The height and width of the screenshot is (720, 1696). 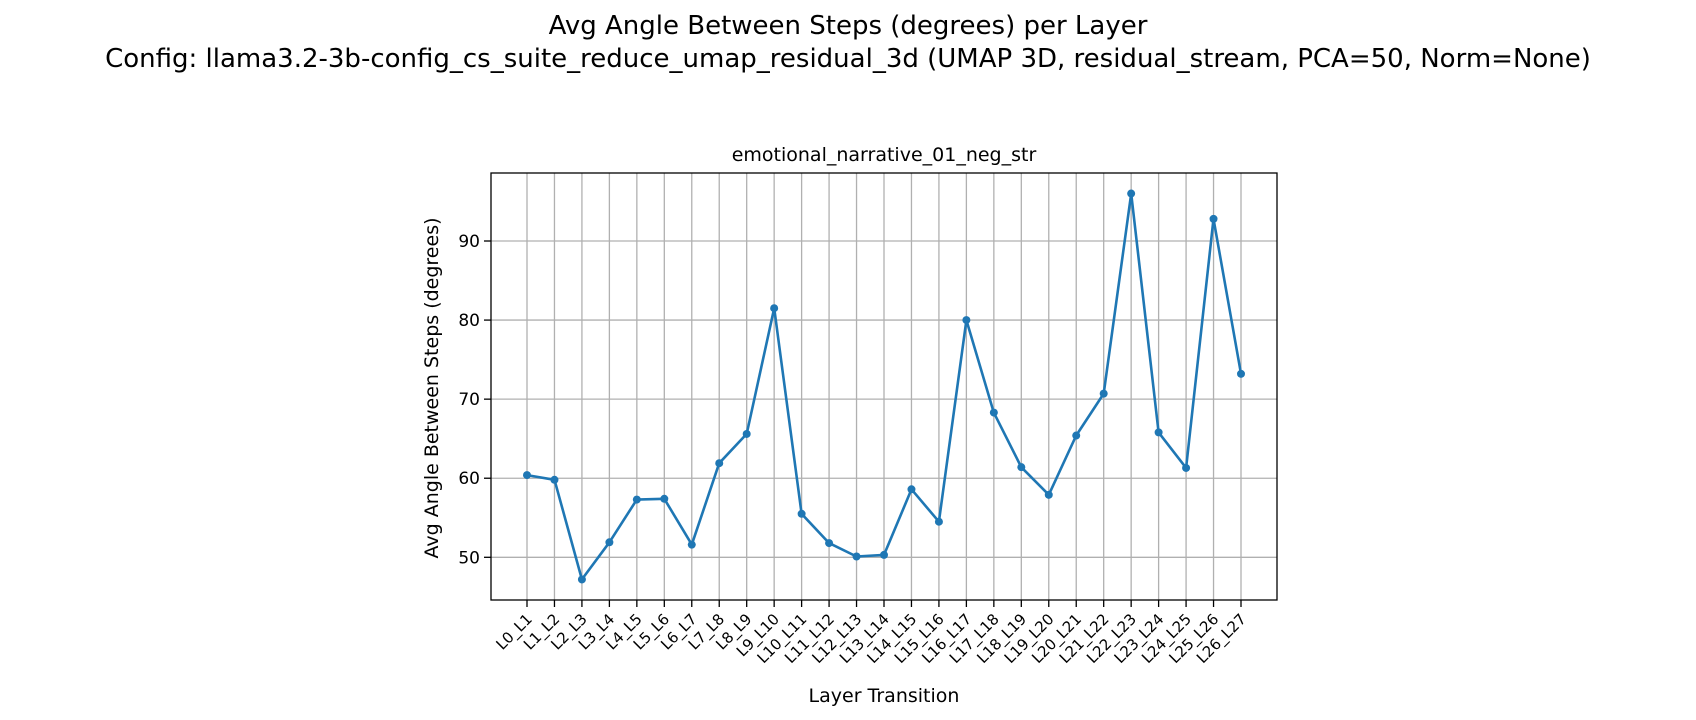 I want to click on y-axis-ticks: 50 60 70 80 90, so click(x=474, y=400).